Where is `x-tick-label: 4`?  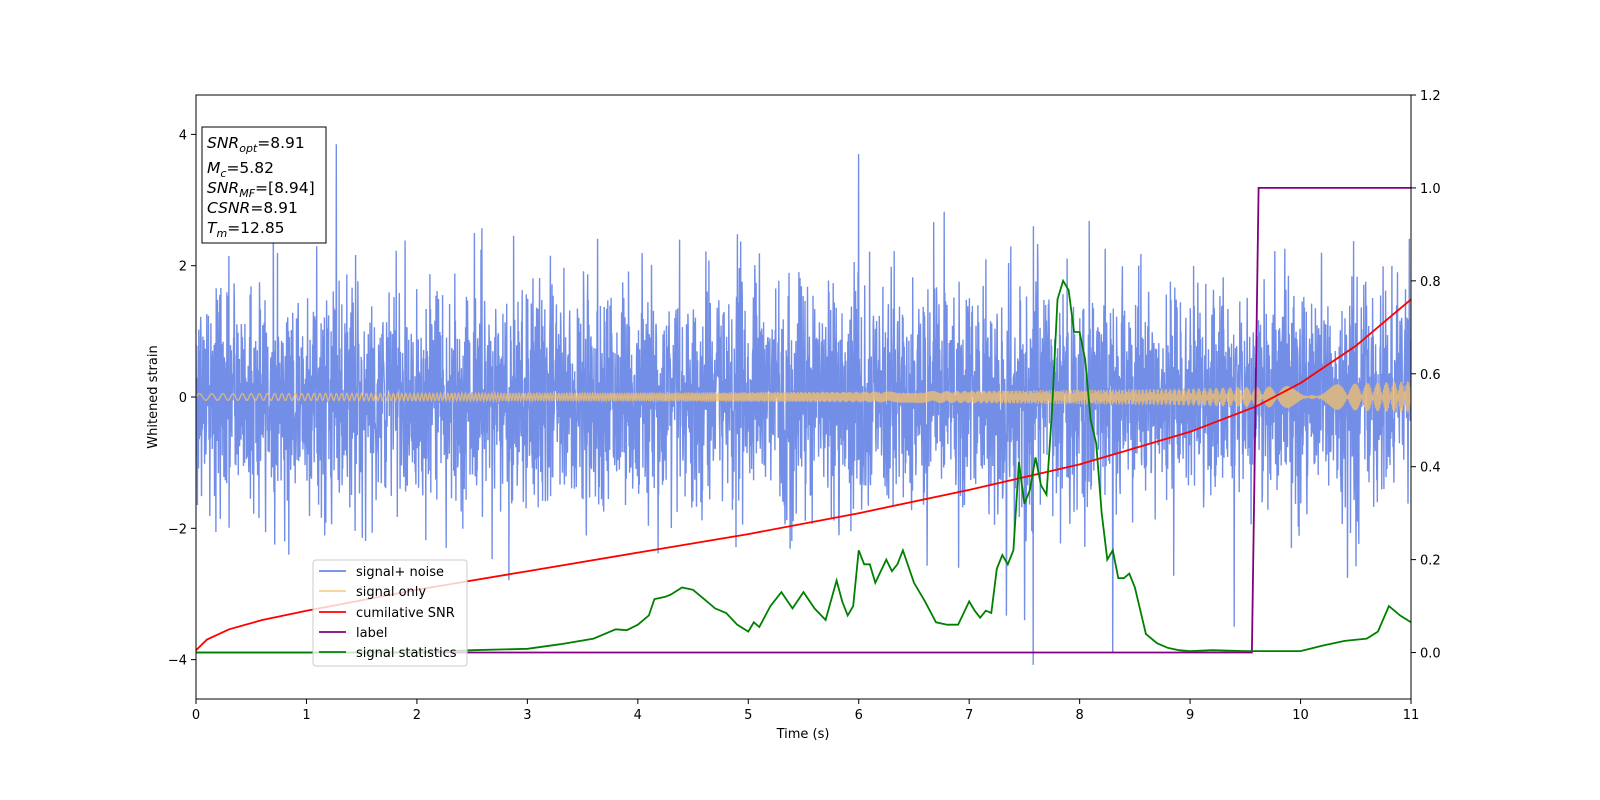 x-tick-label: 4 is located at coordinates (638, 715).